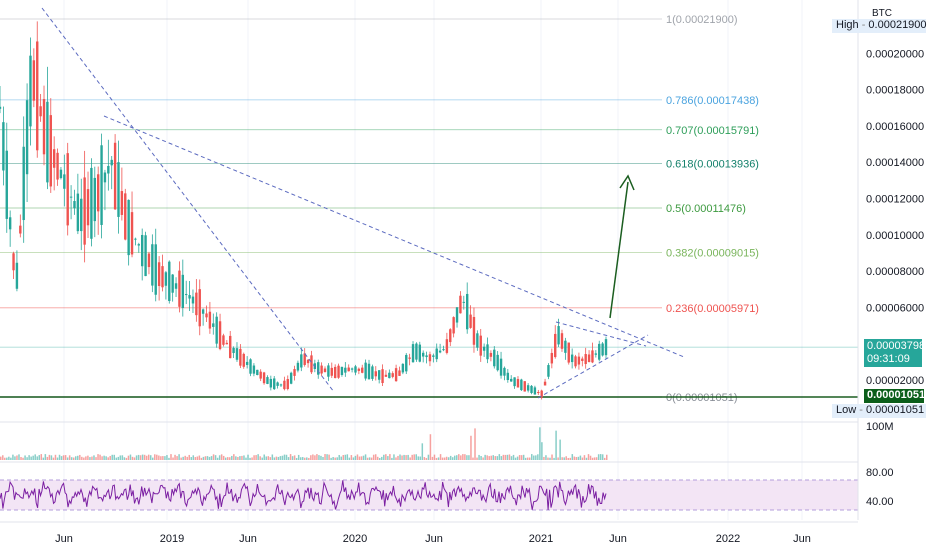 This screenshot has height=550, width=932. What do you see at coordinates (888, 359) in the screenshot?
I see `bar-countdown: 09:31:09` at bounding box center [888, 359].